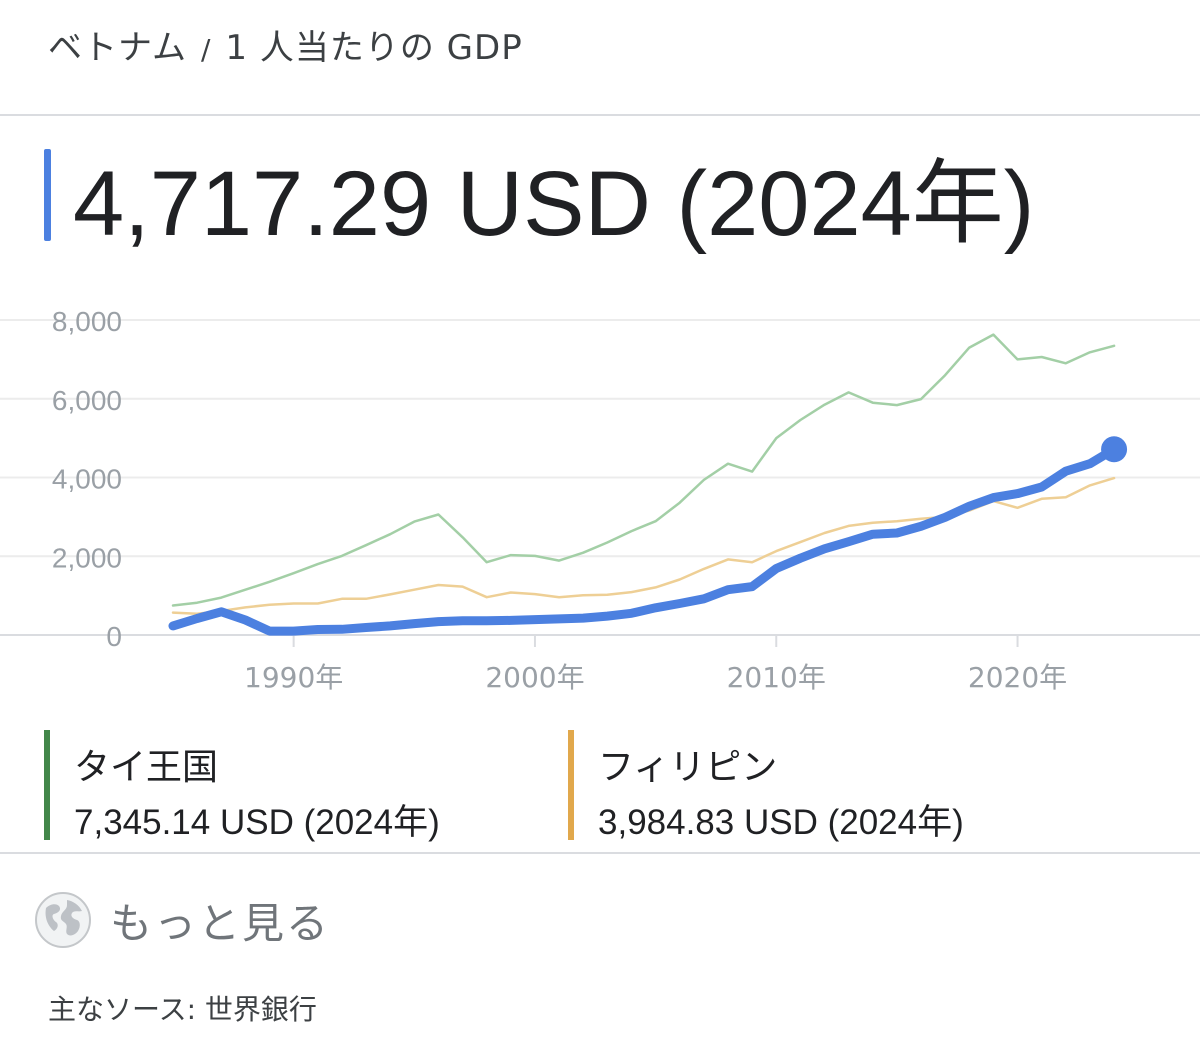 This screenshot has height=1038, width=1200. Describe the element at coordinates (1017, 677) in the screenshot. I see `x-tick-label: 2020年` at that location.